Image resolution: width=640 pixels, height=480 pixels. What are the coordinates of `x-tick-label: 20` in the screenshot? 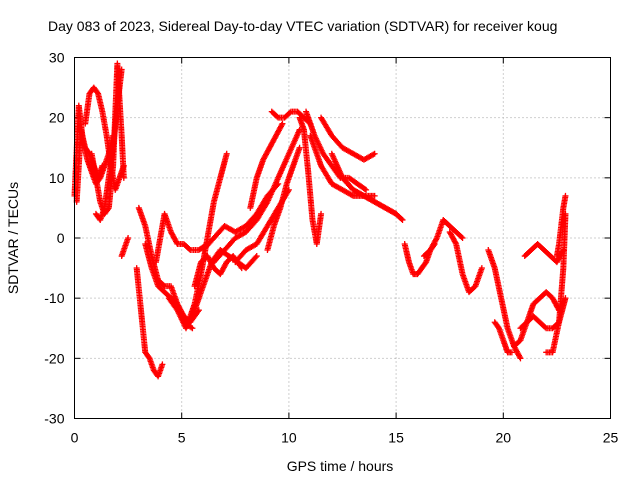 It's located at (504, 438).